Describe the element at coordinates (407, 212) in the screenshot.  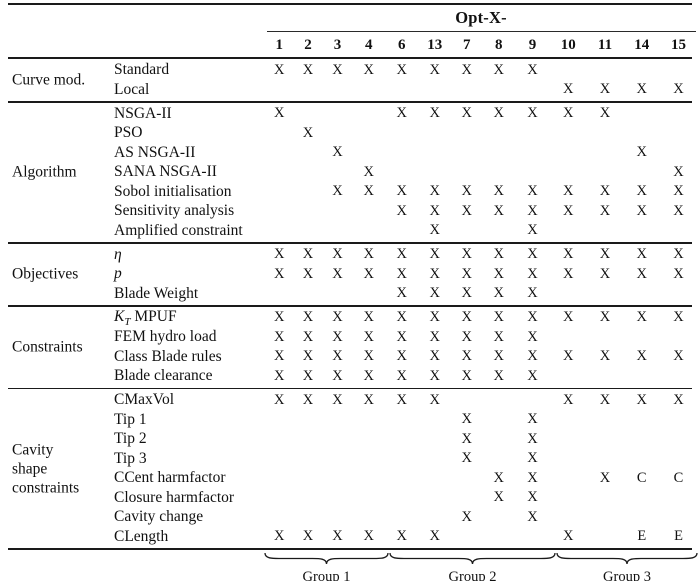
I see `table-row: Sensitivity analysis X X X X X X X X X` at that location.